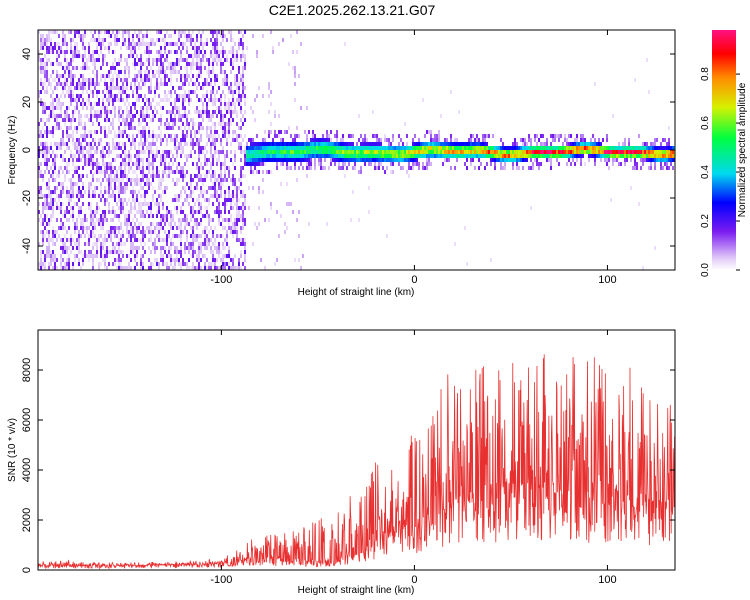 The image size is (750, 600). What do you see at coordinates (414, 580) in the screenshot?
I see `snr-x-tick-label: 0` at bounding box center [414, 580].